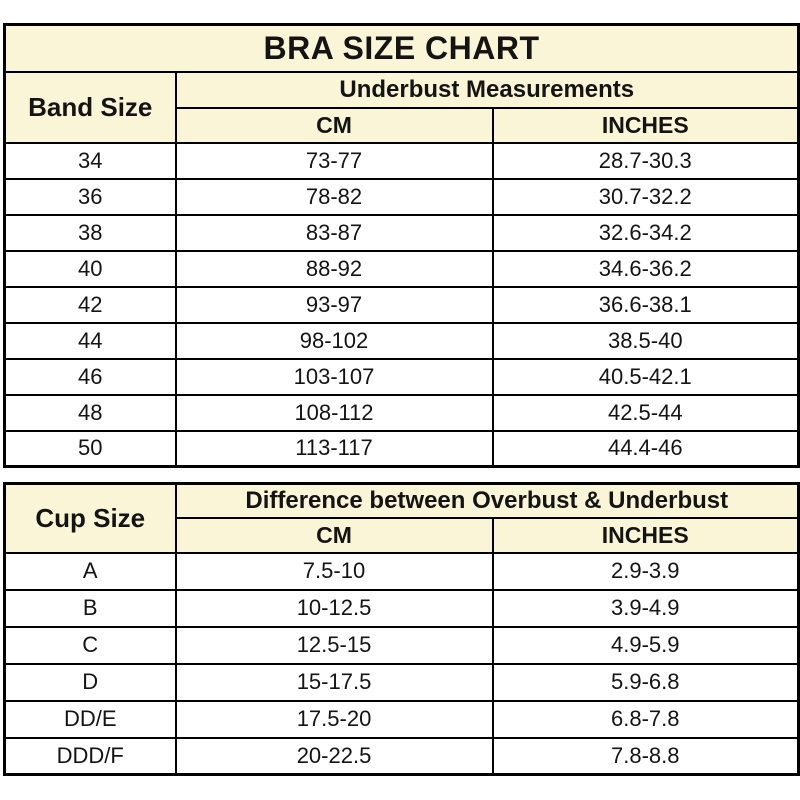 The height and width of the screenshot is (800, 800). I want to click on inches-cell: 38.5-40, so click(645, 340).